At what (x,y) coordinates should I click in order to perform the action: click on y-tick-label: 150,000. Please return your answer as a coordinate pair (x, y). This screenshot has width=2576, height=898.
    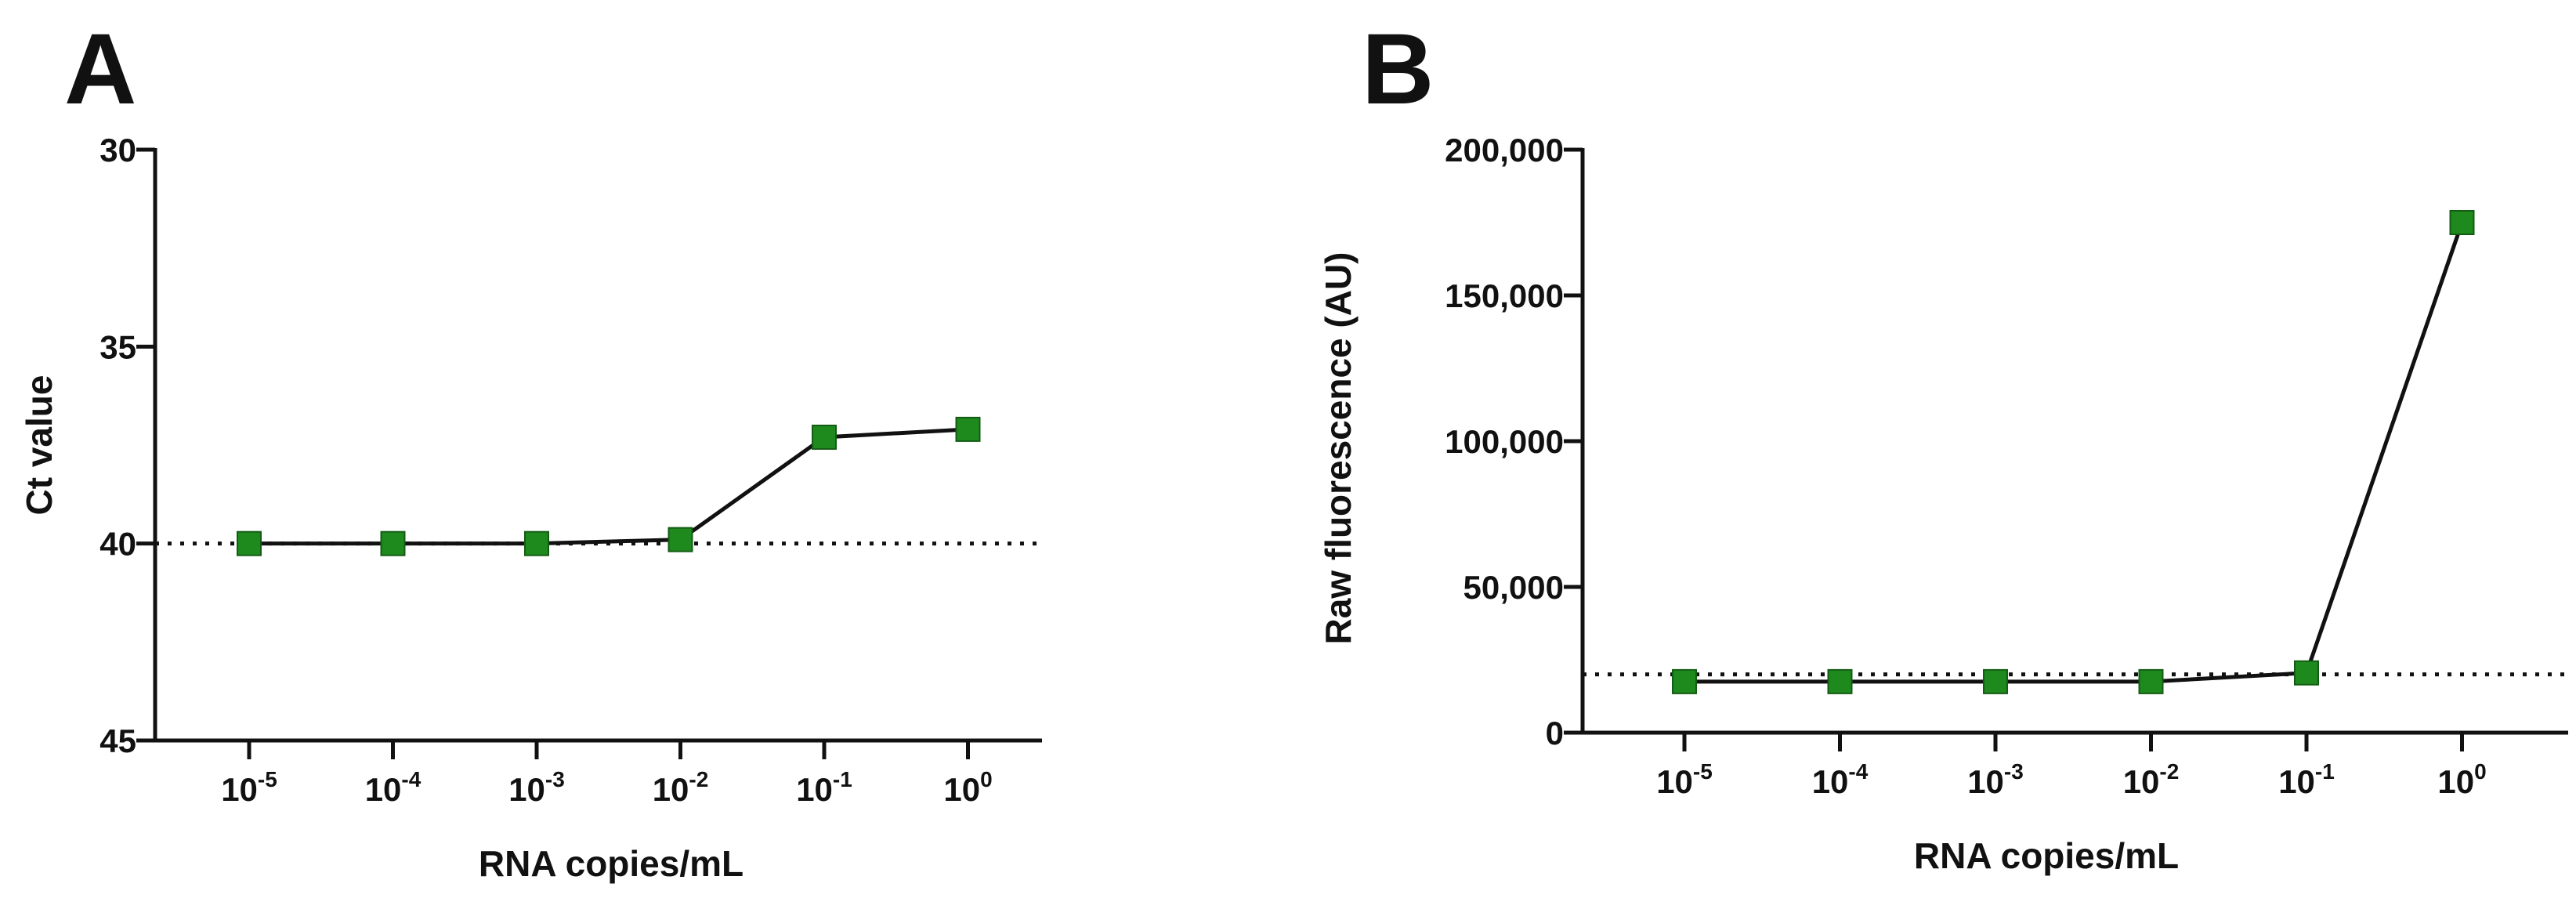
    Looking at the image, I should click on (1504, 295).